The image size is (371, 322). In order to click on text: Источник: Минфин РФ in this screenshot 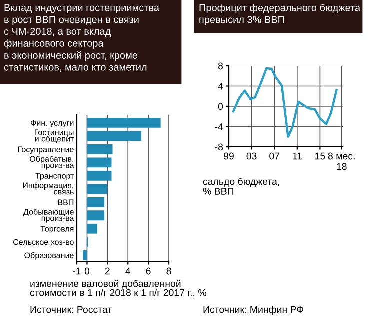, I will do `click(254, 311)`.